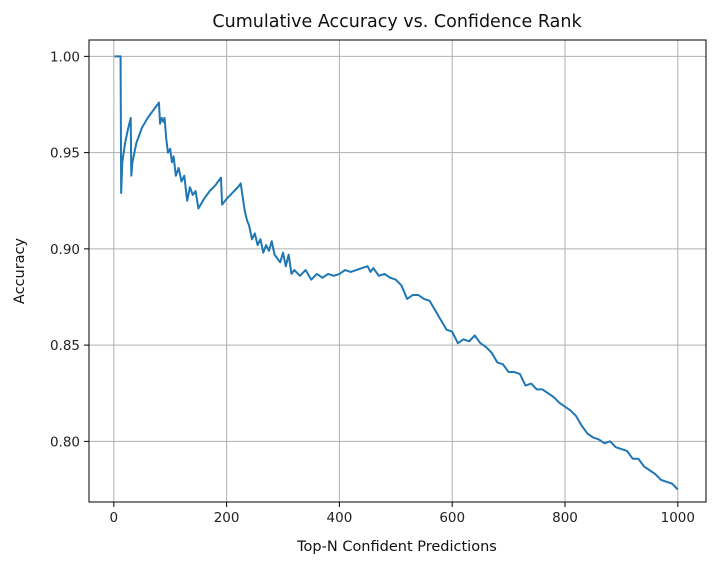  I want to click on x-tick-label: 1000, so click(678, 518).